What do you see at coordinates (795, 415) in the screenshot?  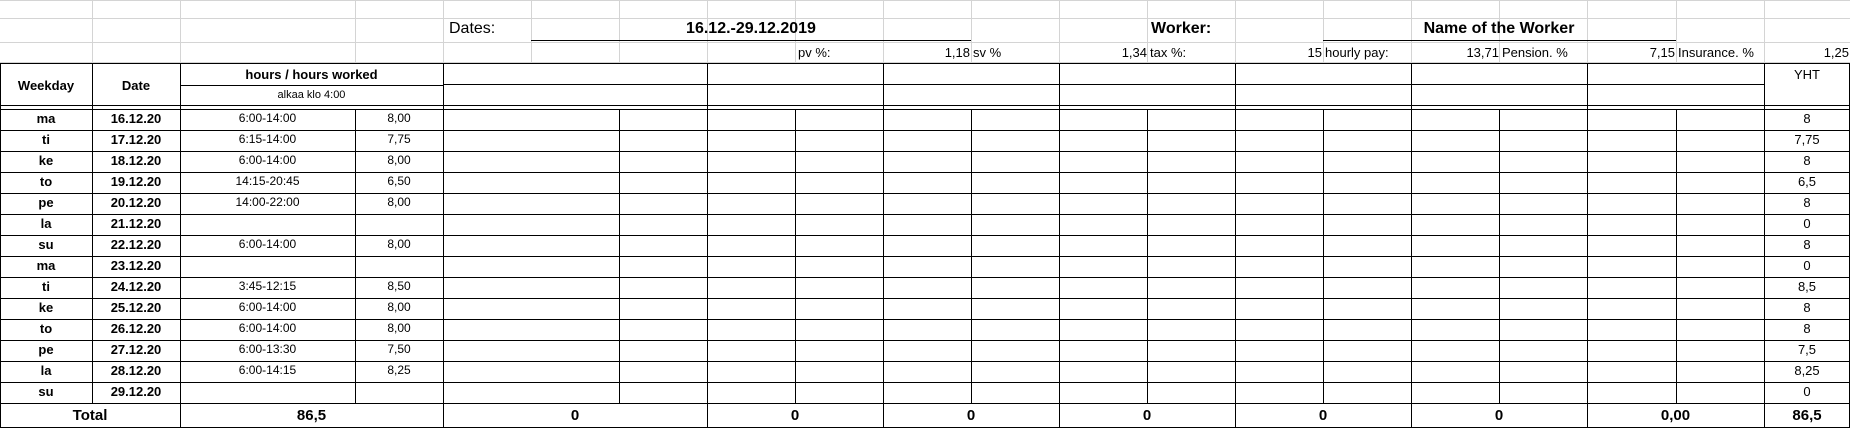 I see `group-total-2: 0` at bounding box center [795, 415].